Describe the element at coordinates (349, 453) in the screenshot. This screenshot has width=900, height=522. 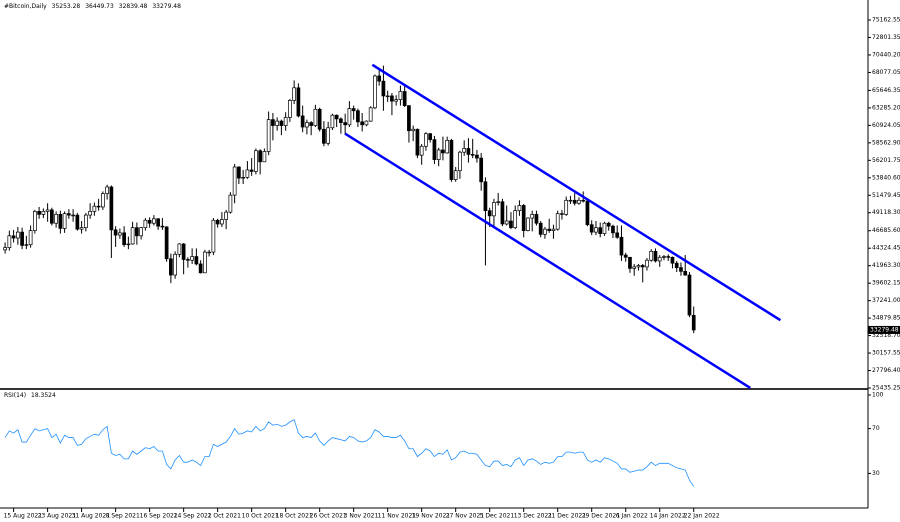
I see `rsi-line` at that location.